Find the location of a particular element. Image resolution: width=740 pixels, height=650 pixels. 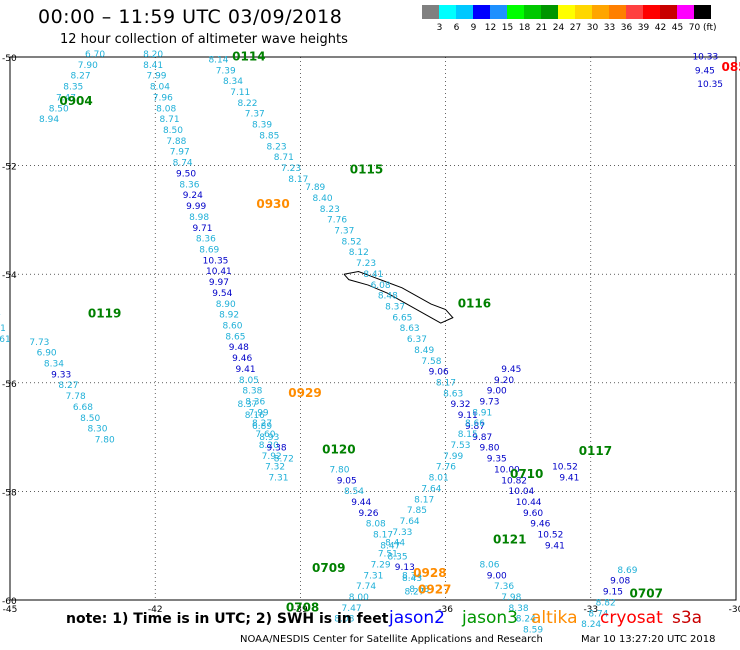

swh-value: 7.73 is located at coordinates (39, 343).